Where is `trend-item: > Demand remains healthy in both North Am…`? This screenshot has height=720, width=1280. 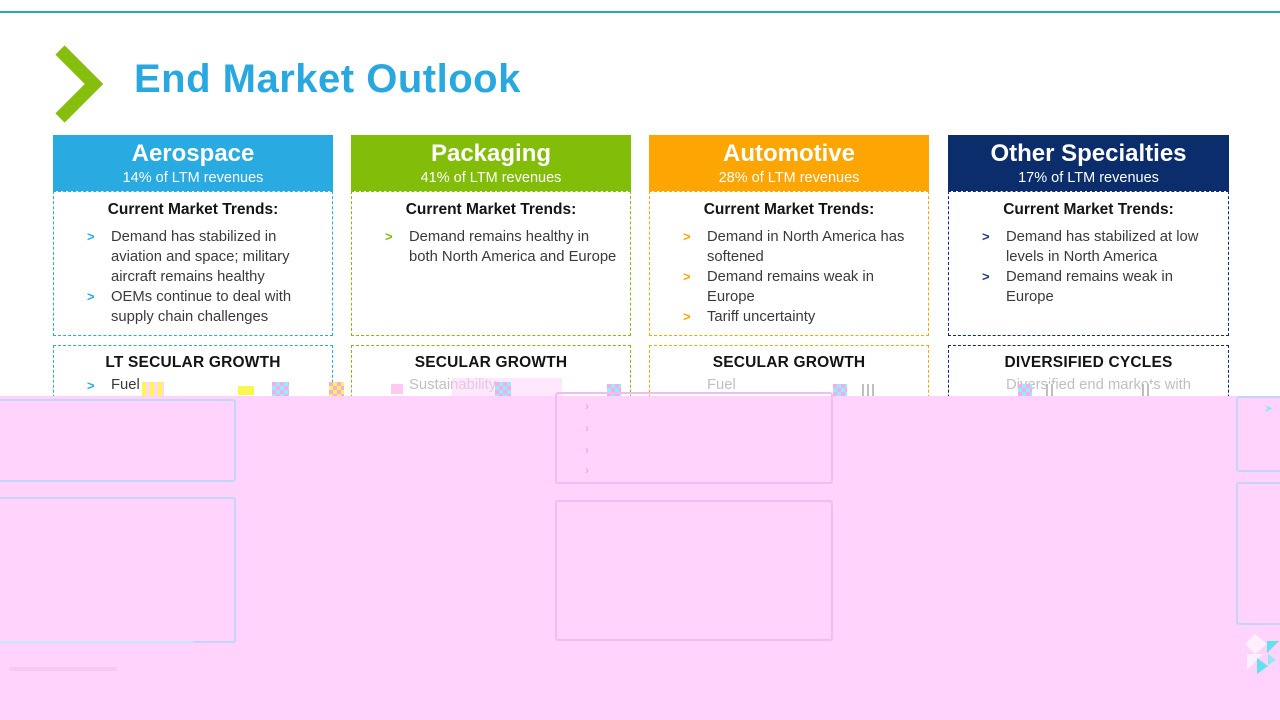
trend-item: > Demand remains healthy in both North Am… is located at coordinates (491, 247).